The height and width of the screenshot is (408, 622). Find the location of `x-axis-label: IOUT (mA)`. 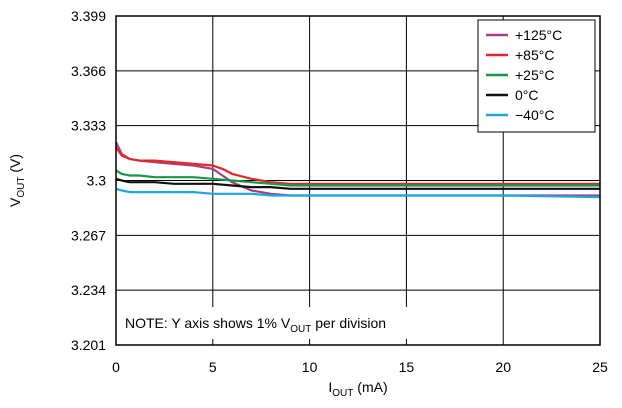

x-axis-label: IOUT (mA) is located at coordinates (357, 389).